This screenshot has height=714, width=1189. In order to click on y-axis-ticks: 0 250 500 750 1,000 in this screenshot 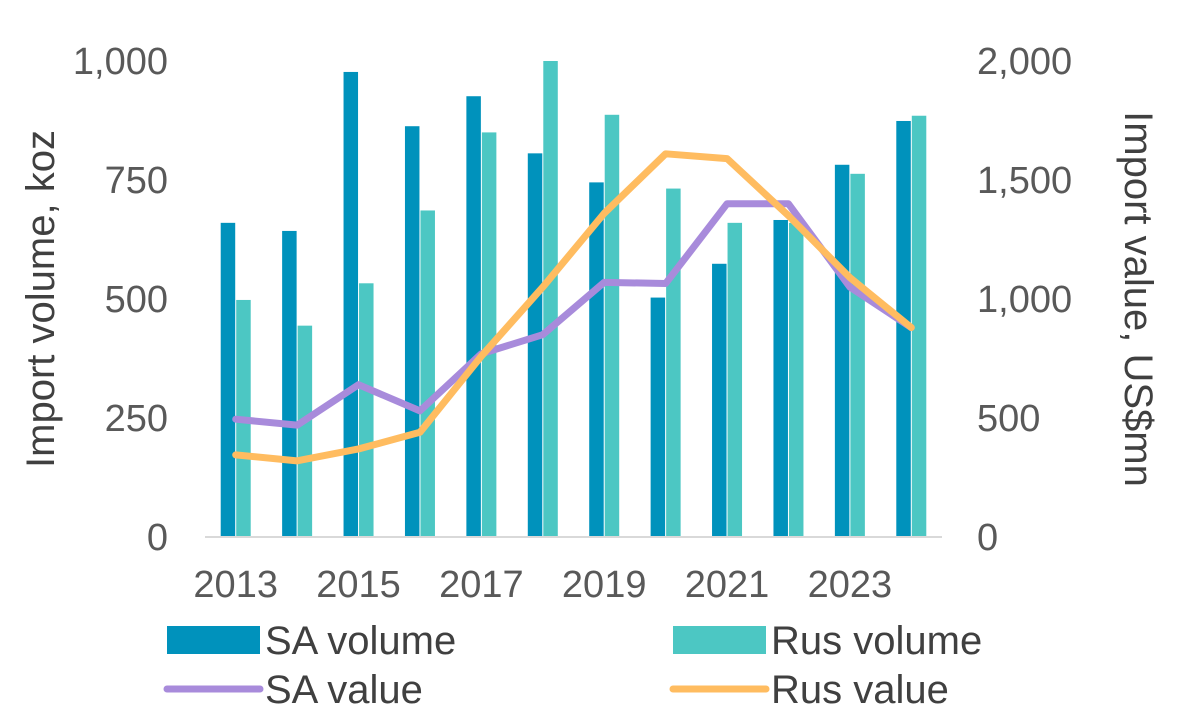, I will do `click(120, 300)`.